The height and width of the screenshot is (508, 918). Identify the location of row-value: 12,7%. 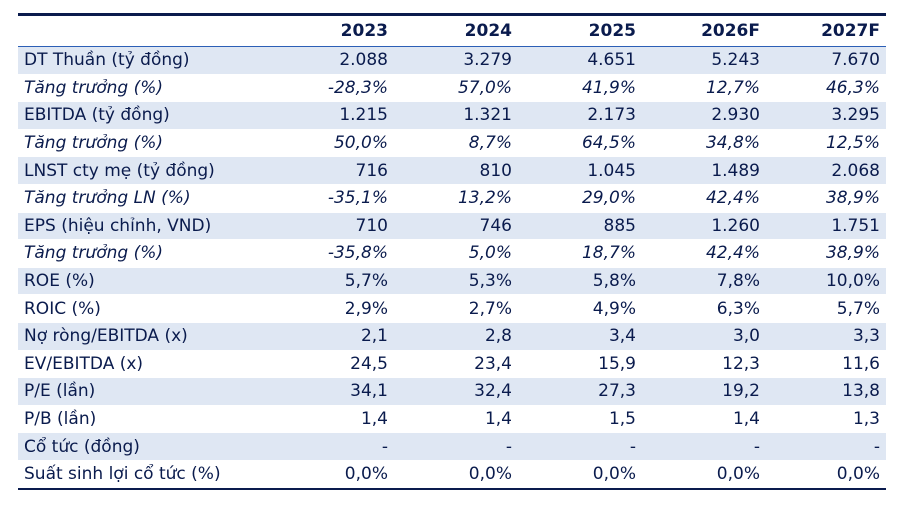
(704, 88).